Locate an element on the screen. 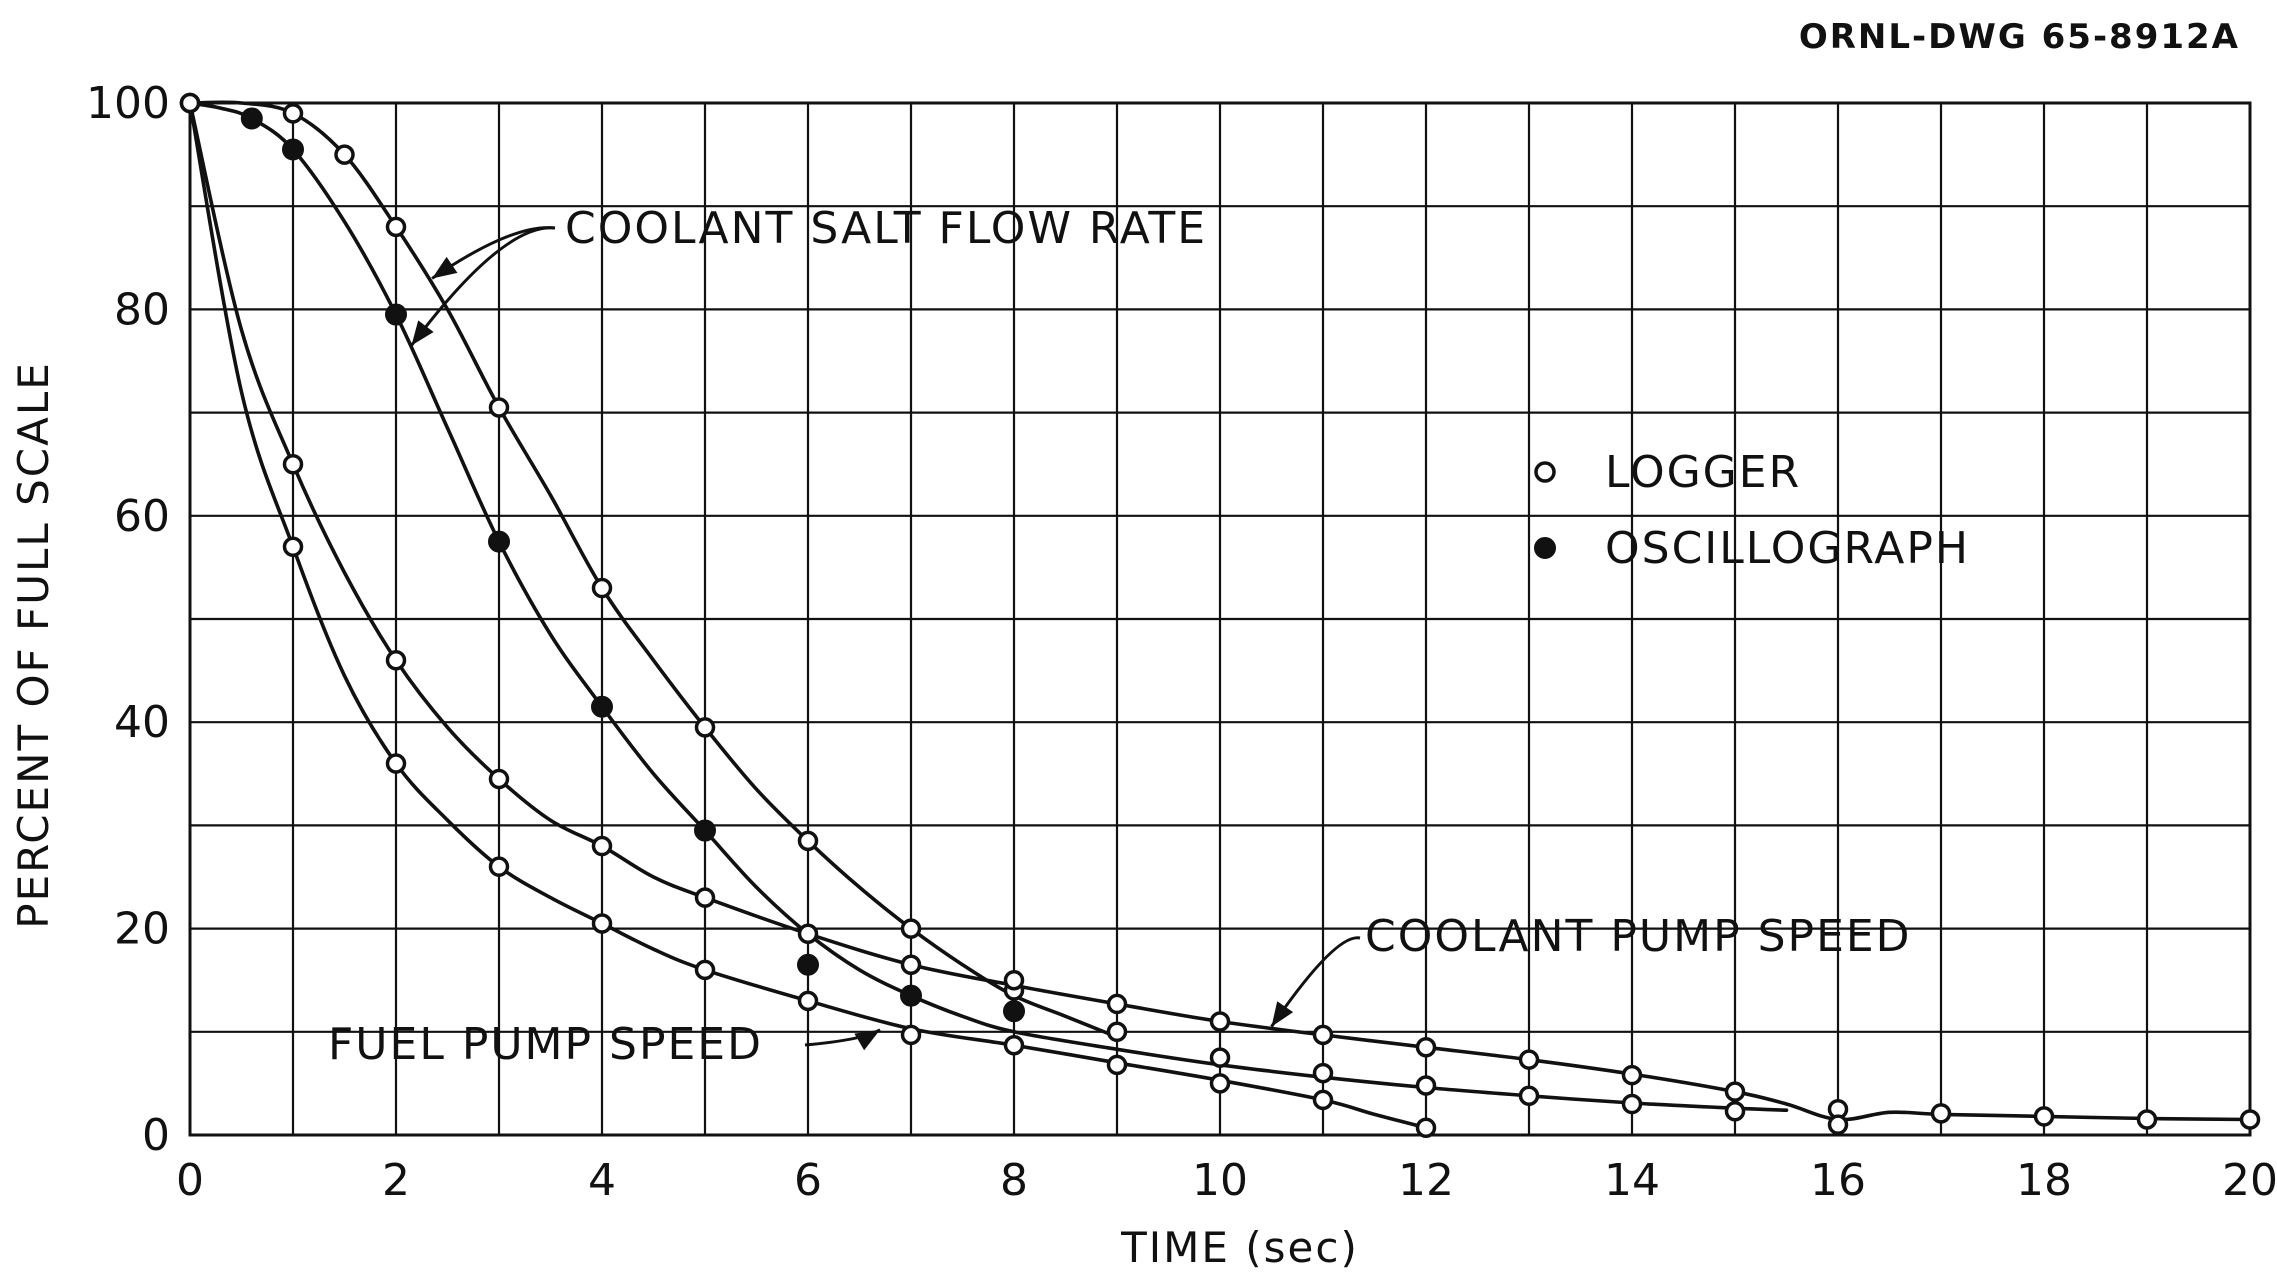 This screenshot has width=2277, height=1284. drawing-id: ORNL-DWG 65-8912A is located at coordinates (2019, 37).